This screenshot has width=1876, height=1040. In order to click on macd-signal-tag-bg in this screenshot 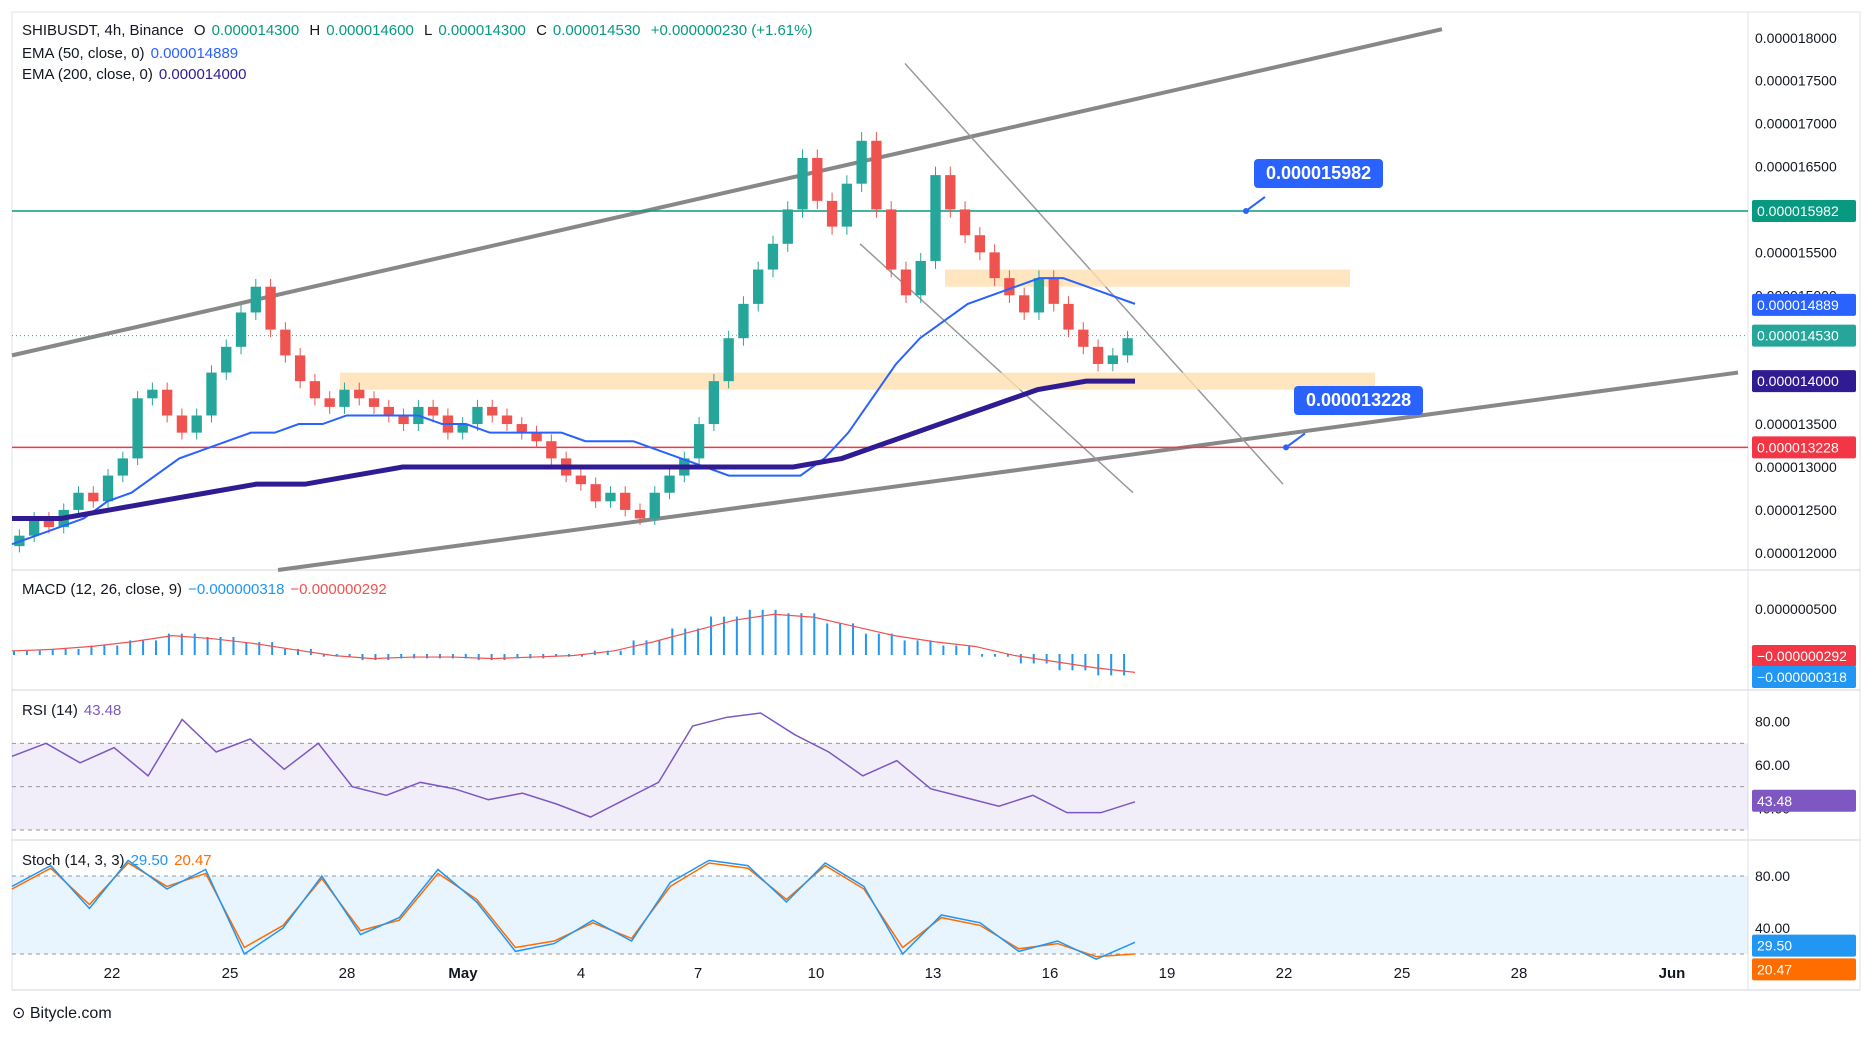, I will do `click(1804, 656)`.